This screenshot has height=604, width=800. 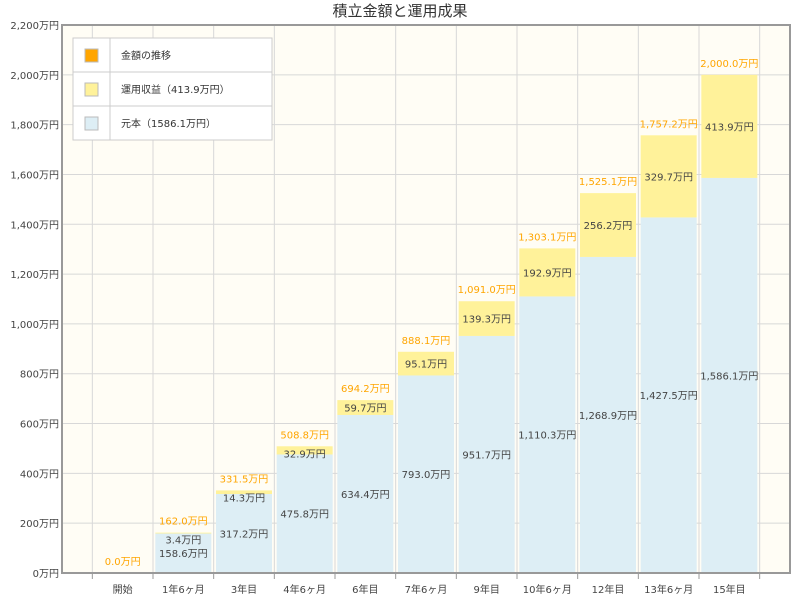 I want to click on y-tick-label: 2,200万円, so click(x=34, y=26).